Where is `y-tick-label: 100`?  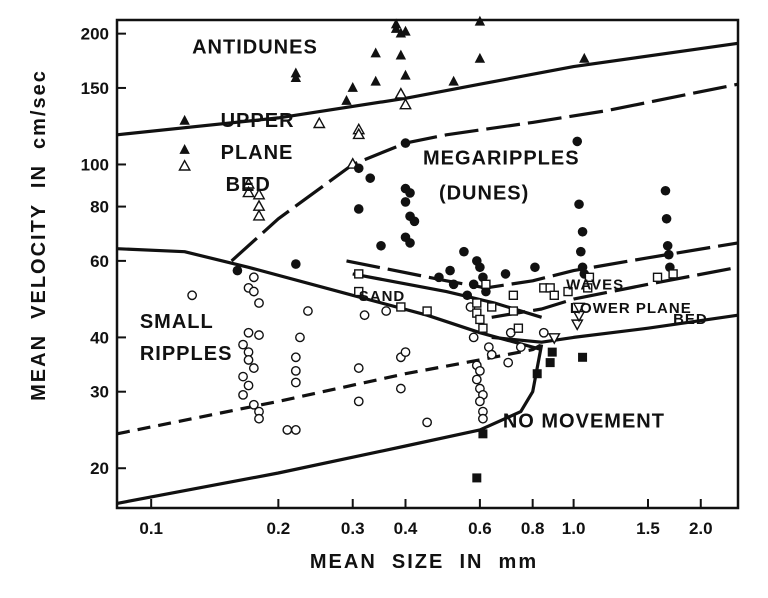 y-tick-label: 100 is located at coordinates (95, 164).